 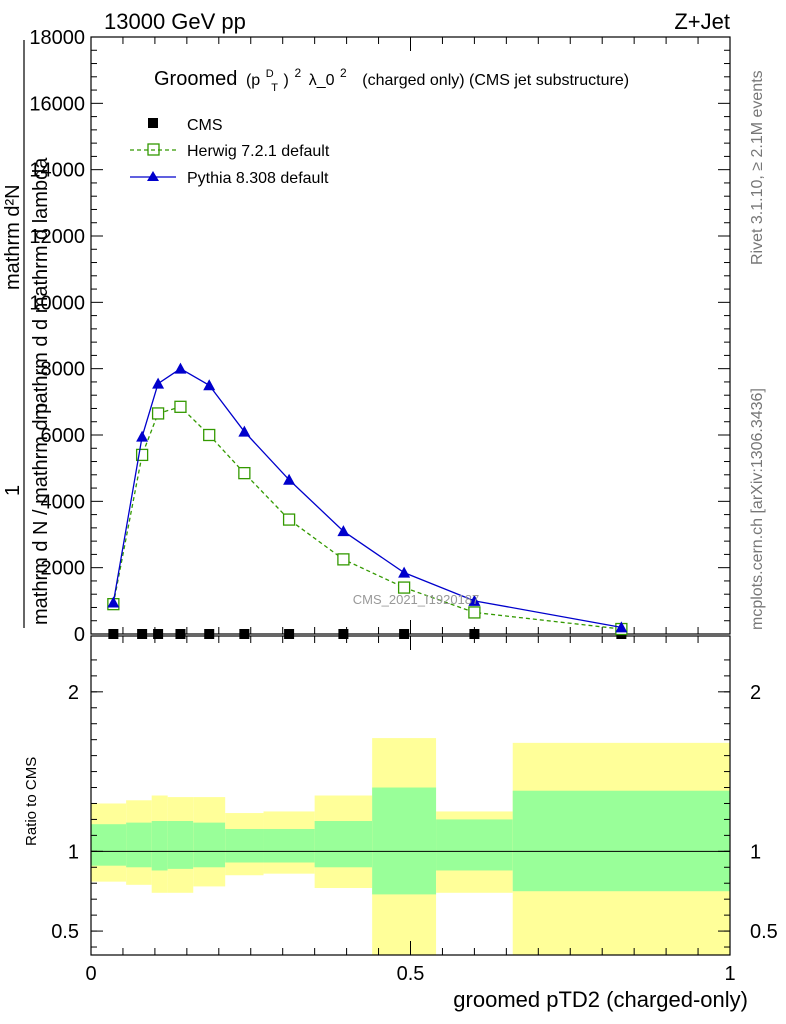 I want to click on title-tail: (charged only) (CMS jet substructure), so click(x=495, y=80).